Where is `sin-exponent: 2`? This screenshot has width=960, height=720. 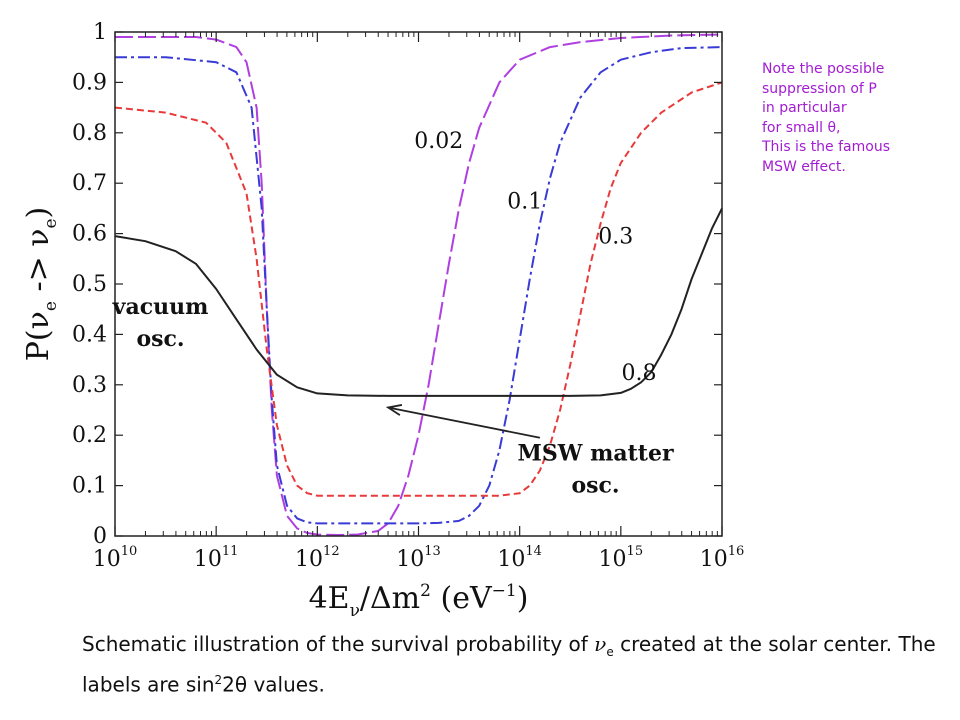
sin-exponent: 2 is located at coordinates (218, 680).